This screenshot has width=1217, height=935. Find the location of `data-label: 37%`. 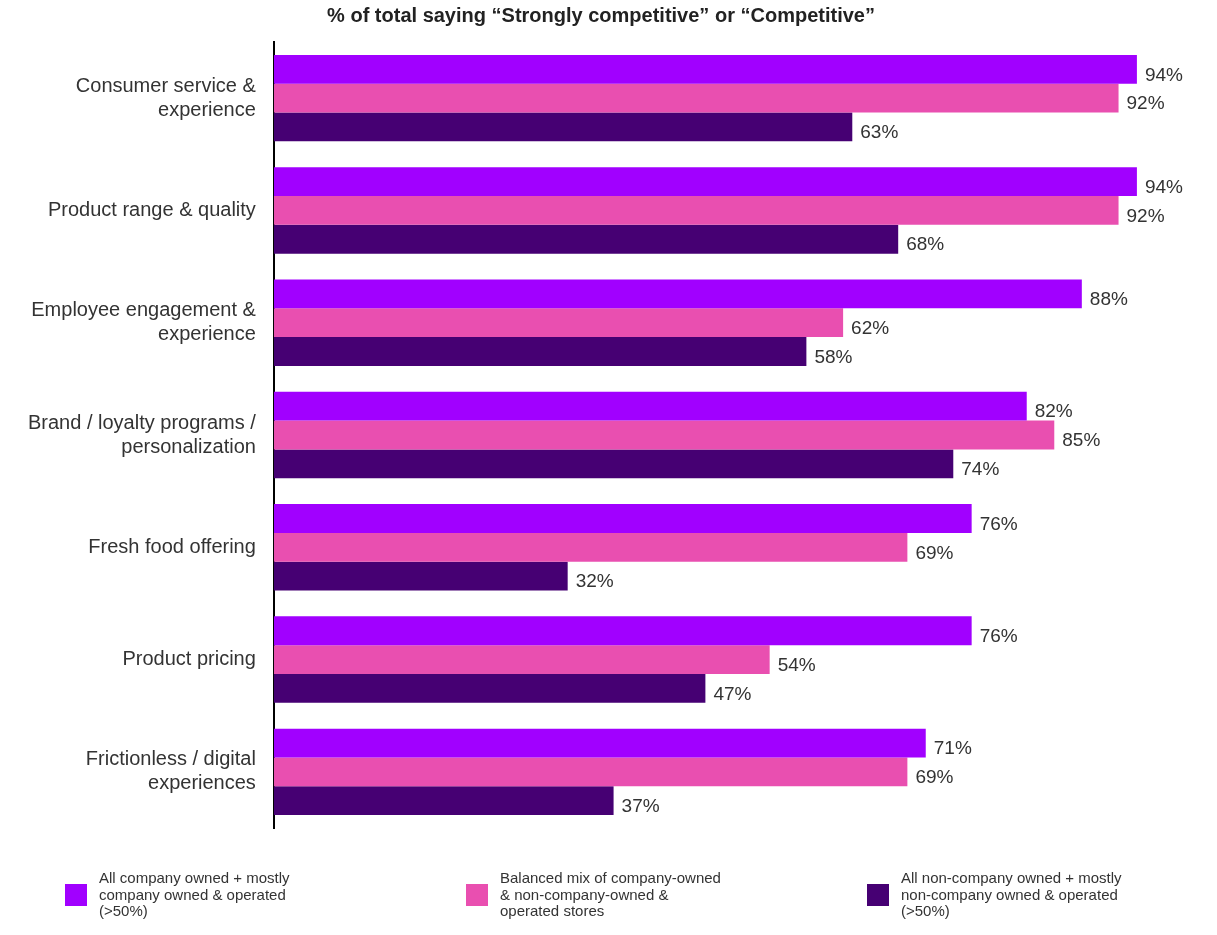

data-label: 37% is located at coordinates (640, 805).